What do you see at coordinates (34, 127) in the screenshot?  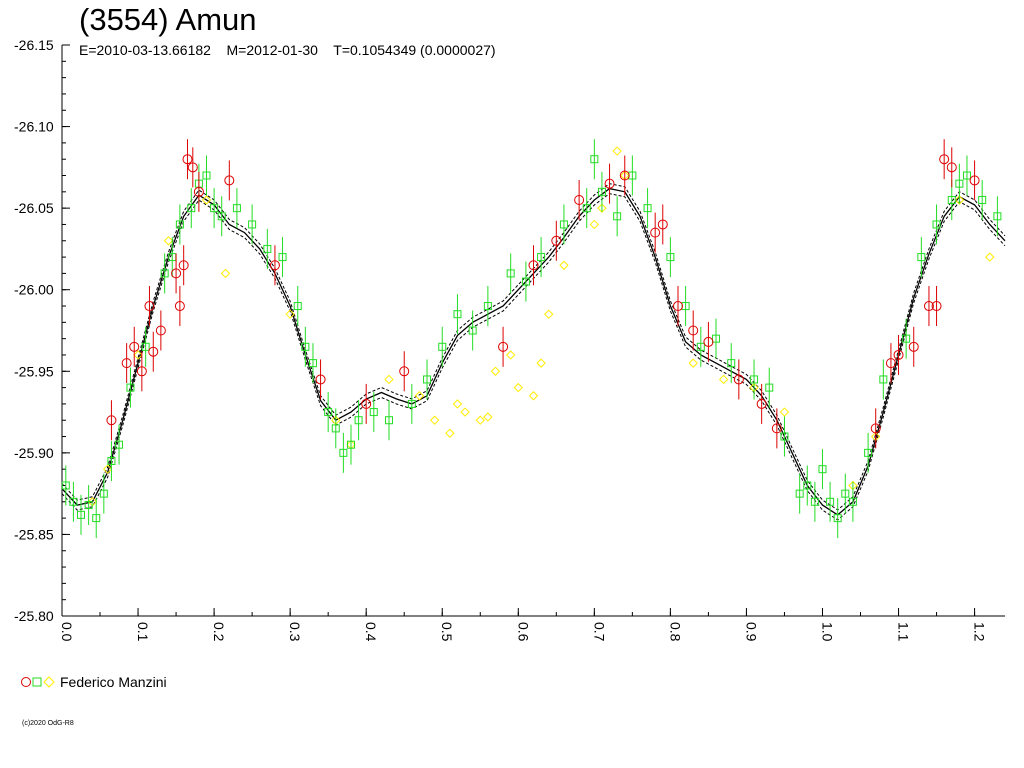 I see `y-tick-label: -26.10` at bounding box center [34, 127].